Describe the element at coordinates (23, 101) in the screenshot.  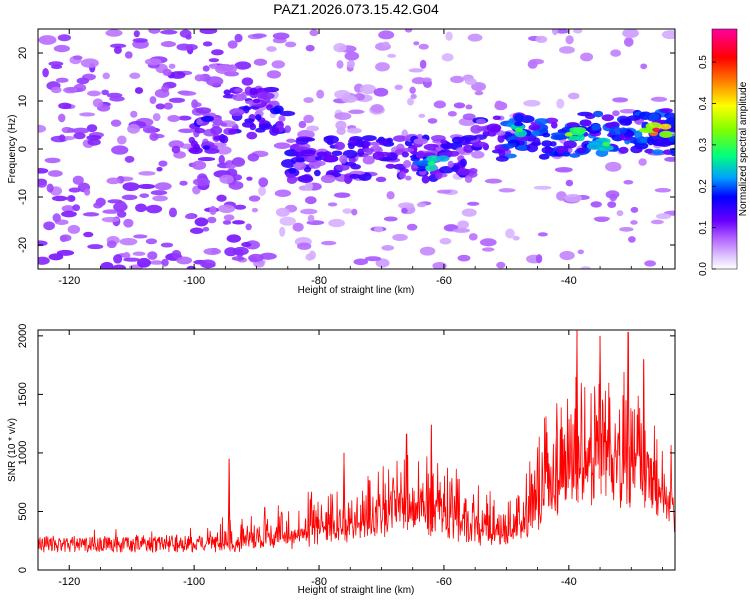
I see `spectrogram-ytick-label: 10` at that location.